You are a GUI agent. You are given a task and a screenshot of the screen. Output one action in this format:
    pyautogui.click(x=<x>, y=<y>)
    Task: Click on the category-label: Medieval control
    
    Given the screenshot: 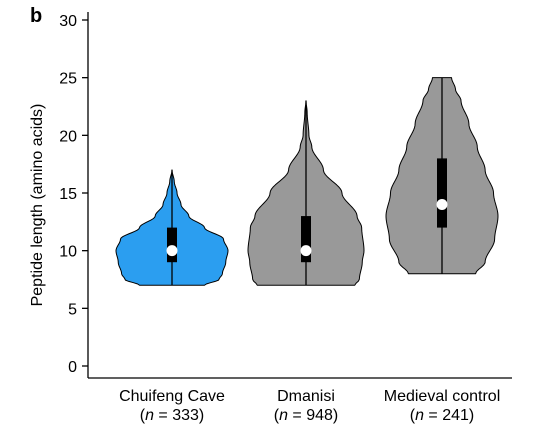 What is the action you would take?
    pyautogui.click(x=442, y=396)
    